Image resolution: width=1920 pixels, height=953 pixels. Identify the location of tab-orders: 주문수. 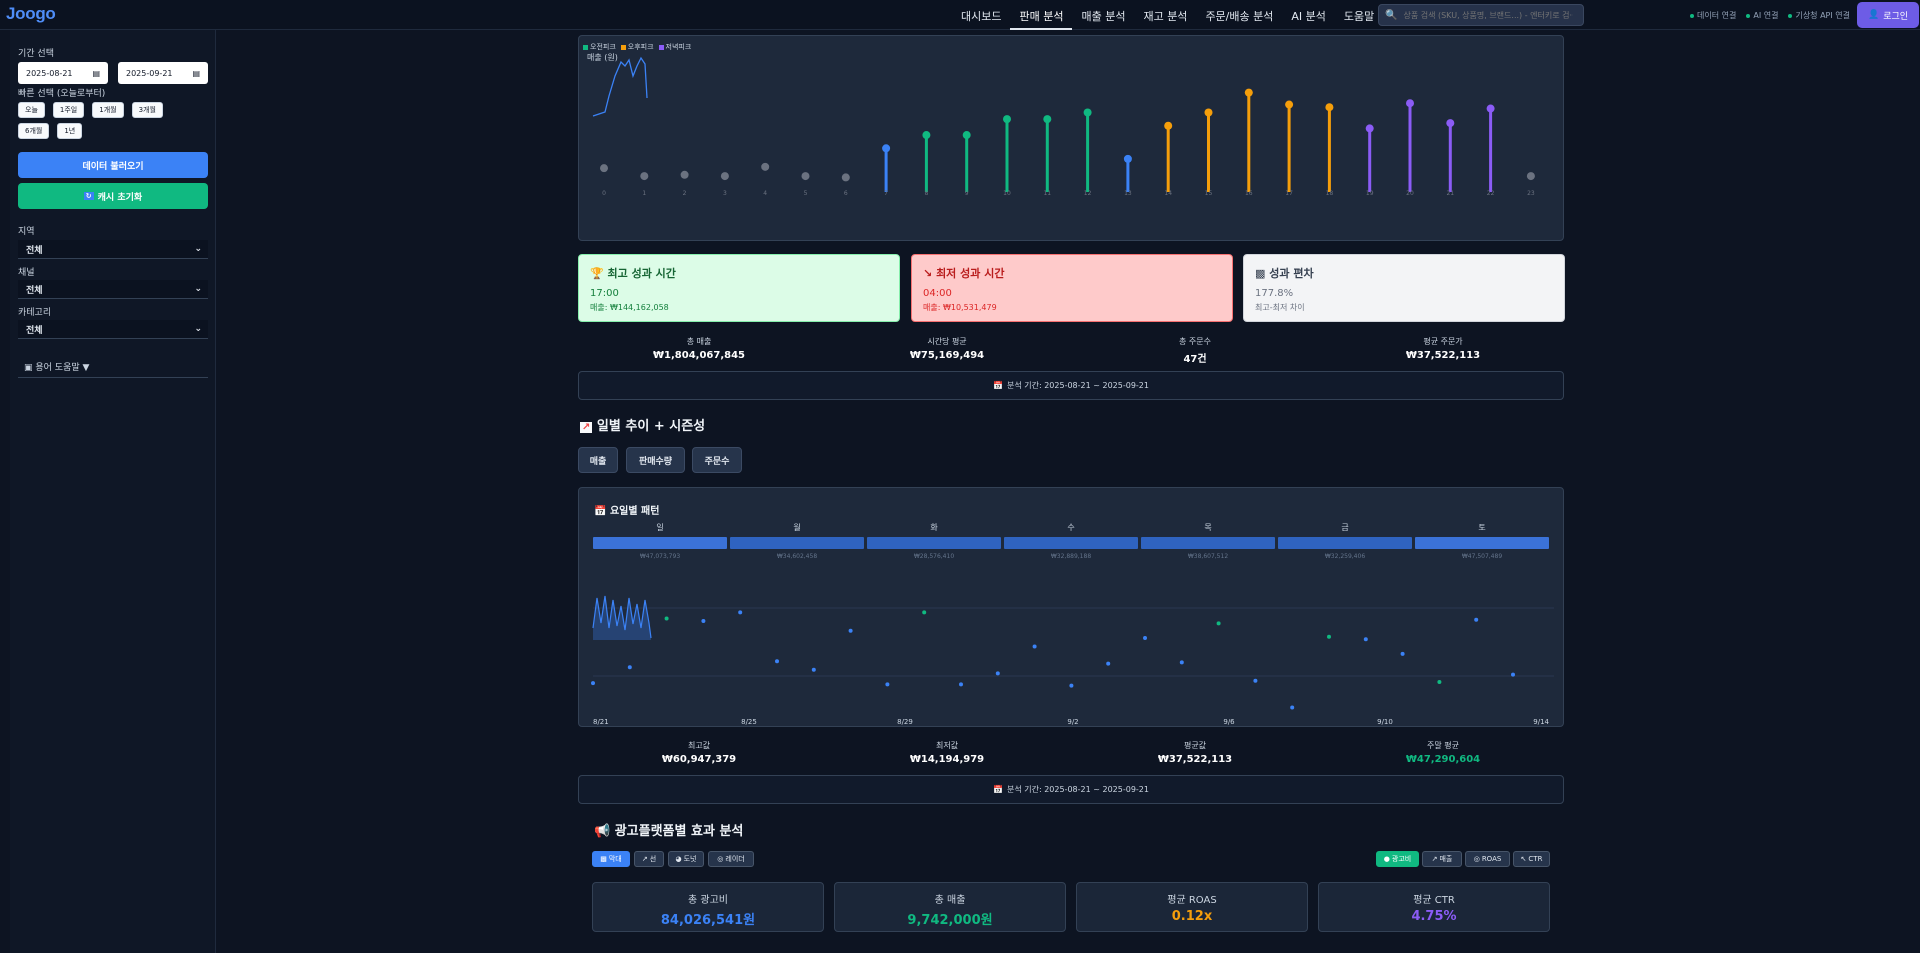
(717, 460).